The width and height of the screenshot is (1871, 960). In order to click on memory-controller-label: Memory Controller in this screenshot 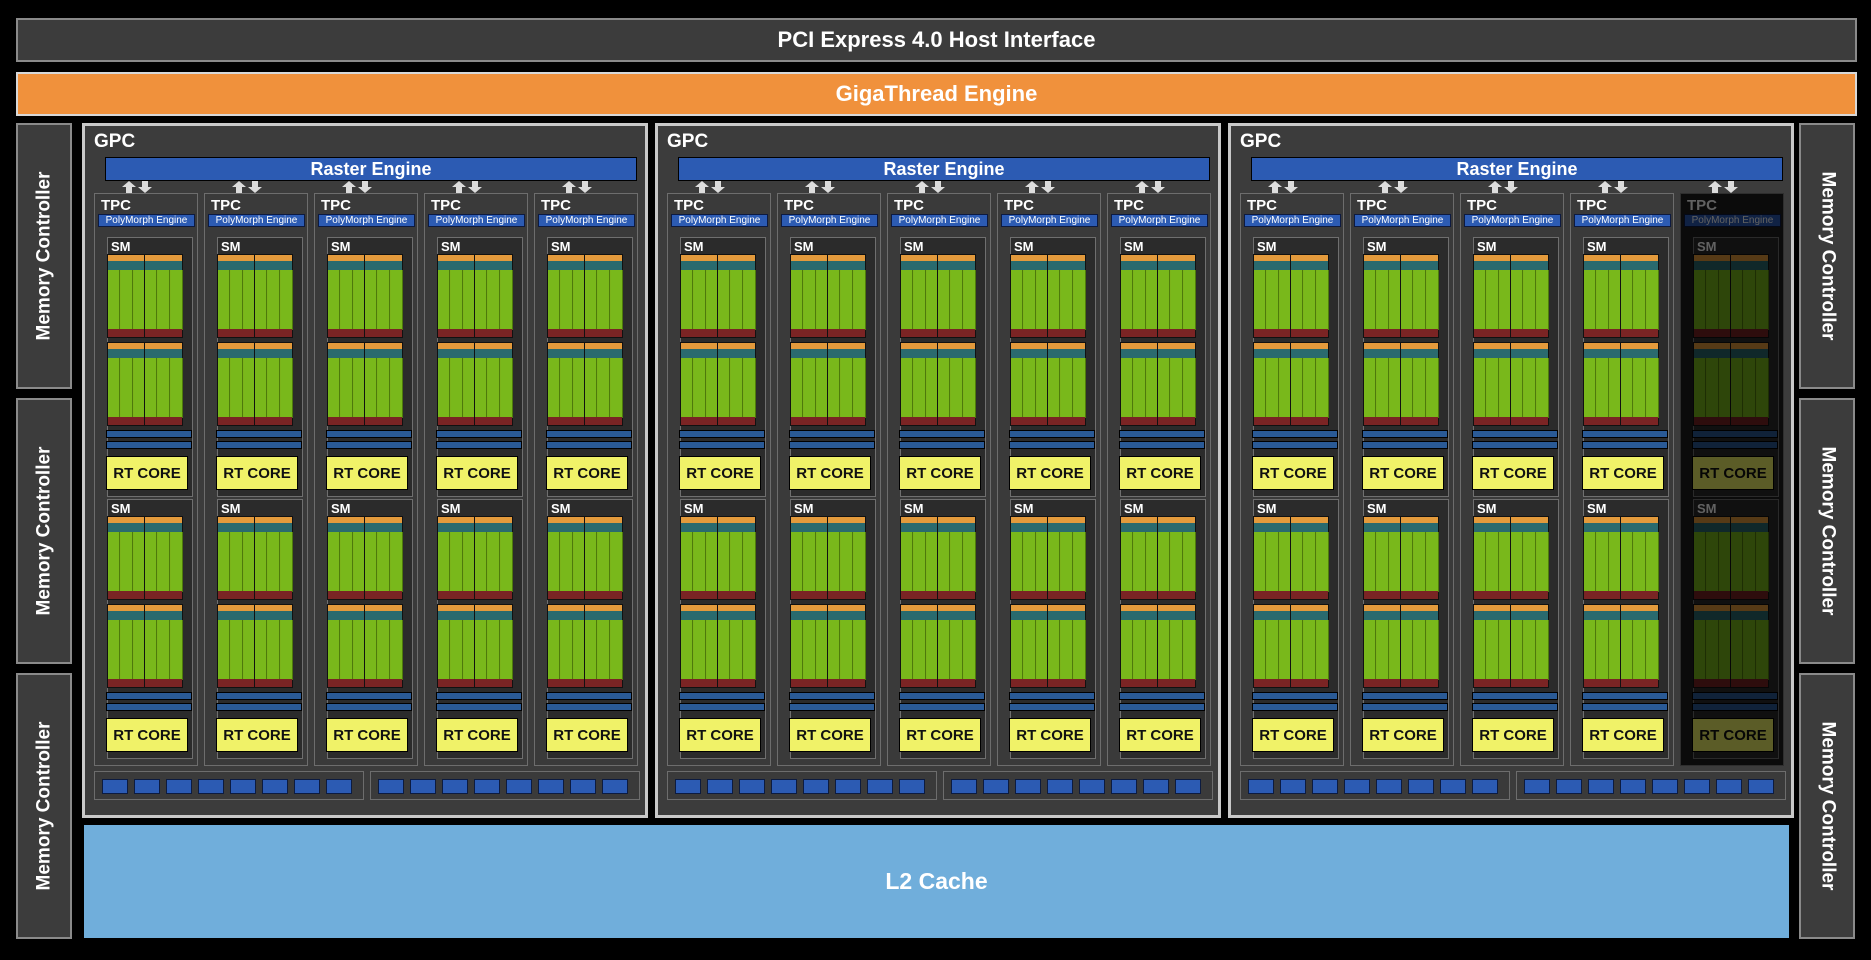, I will do `click(44, 256)`.